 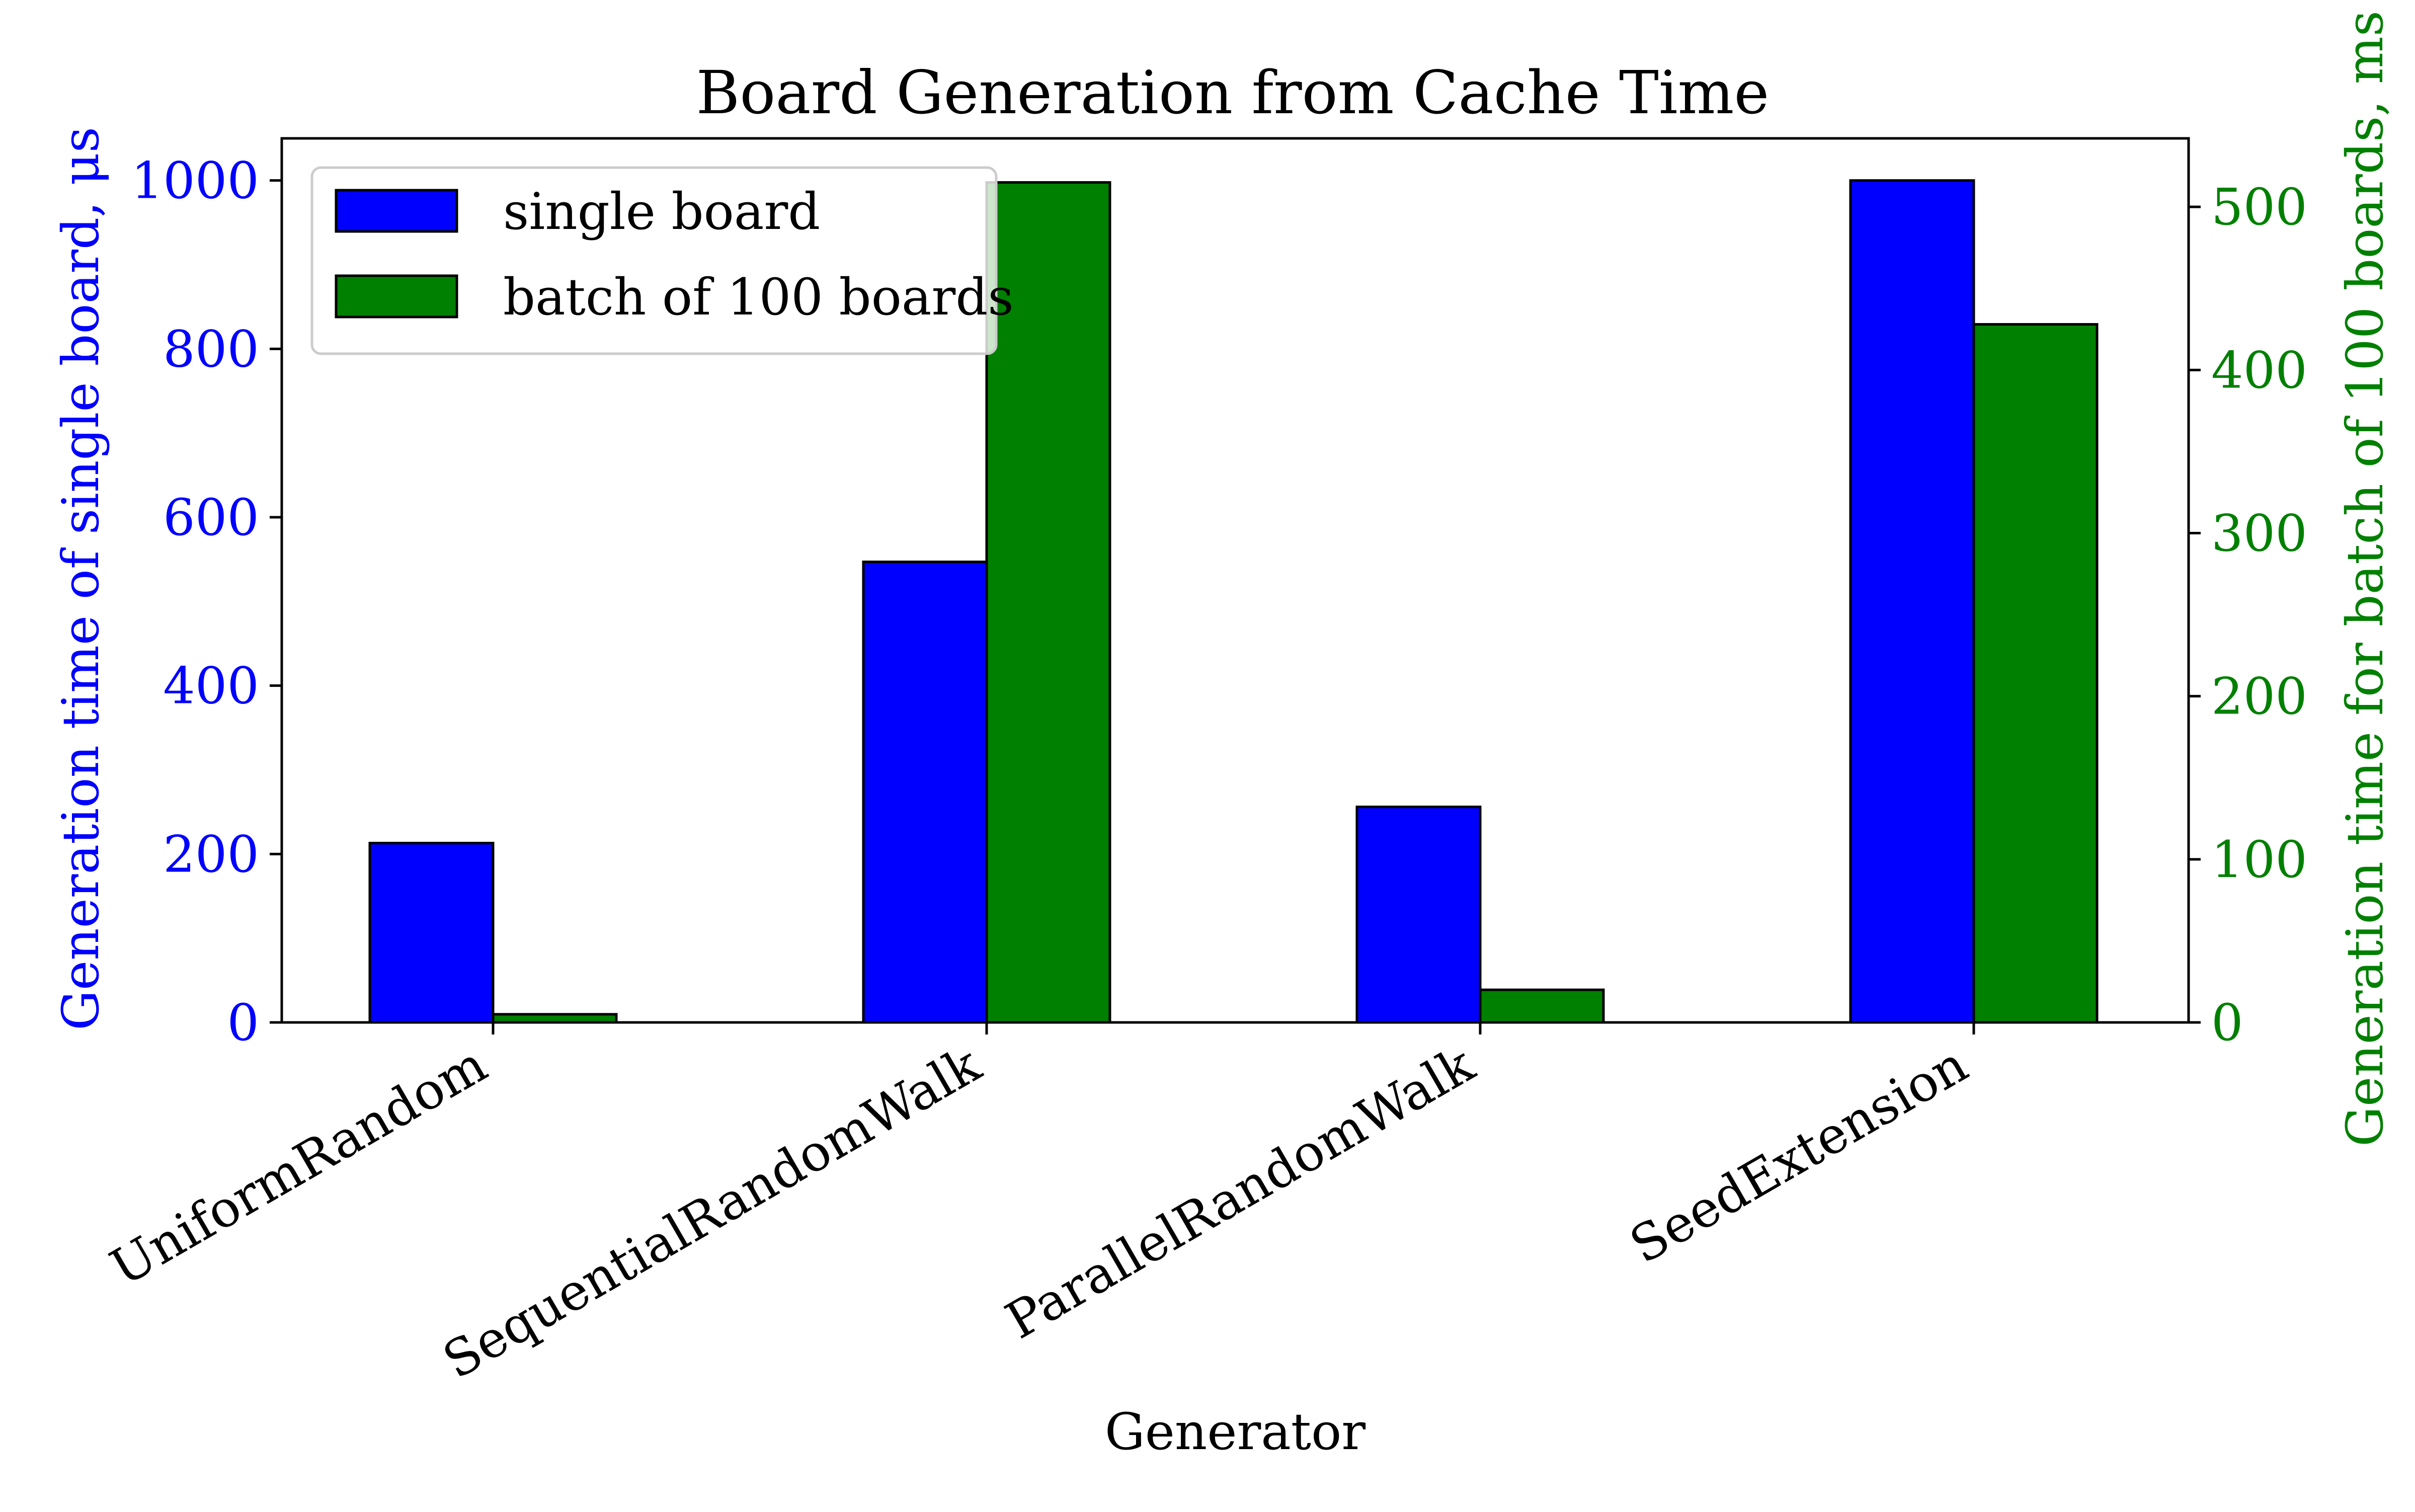 What do you see at coordinates (654, 260) in the screenshot?
I see `legend-box` at bounding box center [654, 260].